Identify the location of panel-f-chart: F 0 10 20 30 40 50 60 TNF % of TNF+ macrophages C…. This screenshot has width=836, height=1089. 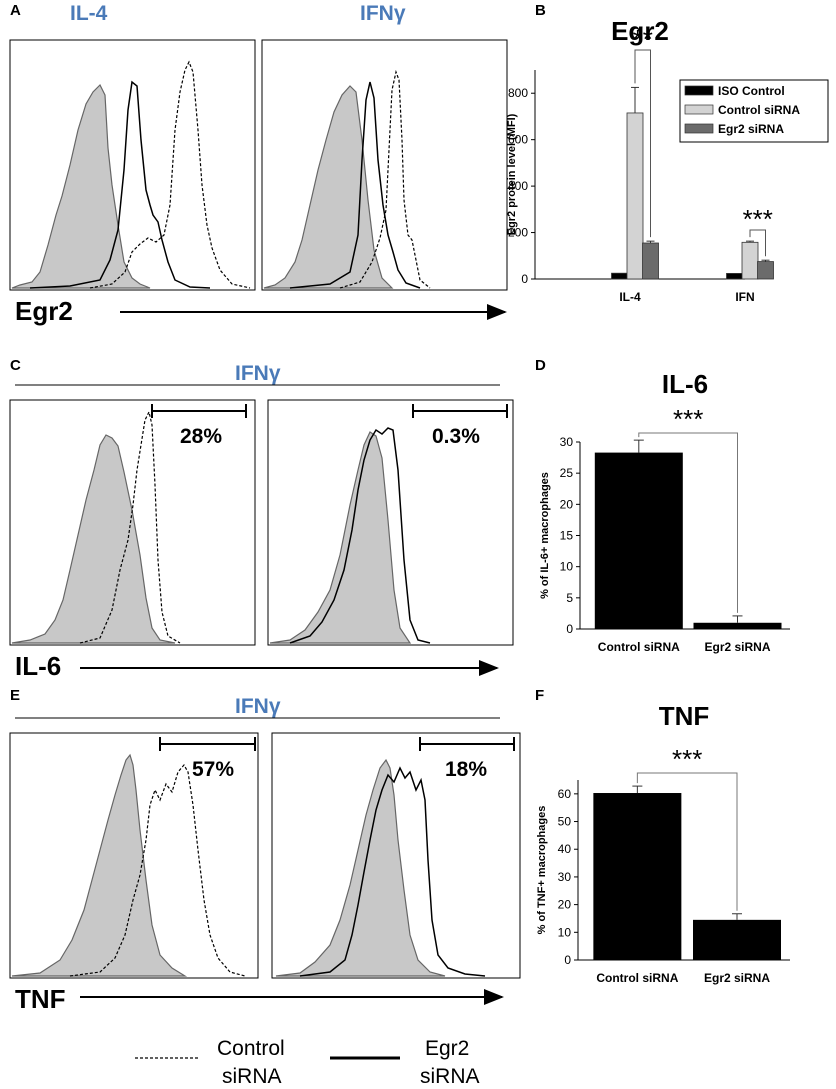
(662, 836).